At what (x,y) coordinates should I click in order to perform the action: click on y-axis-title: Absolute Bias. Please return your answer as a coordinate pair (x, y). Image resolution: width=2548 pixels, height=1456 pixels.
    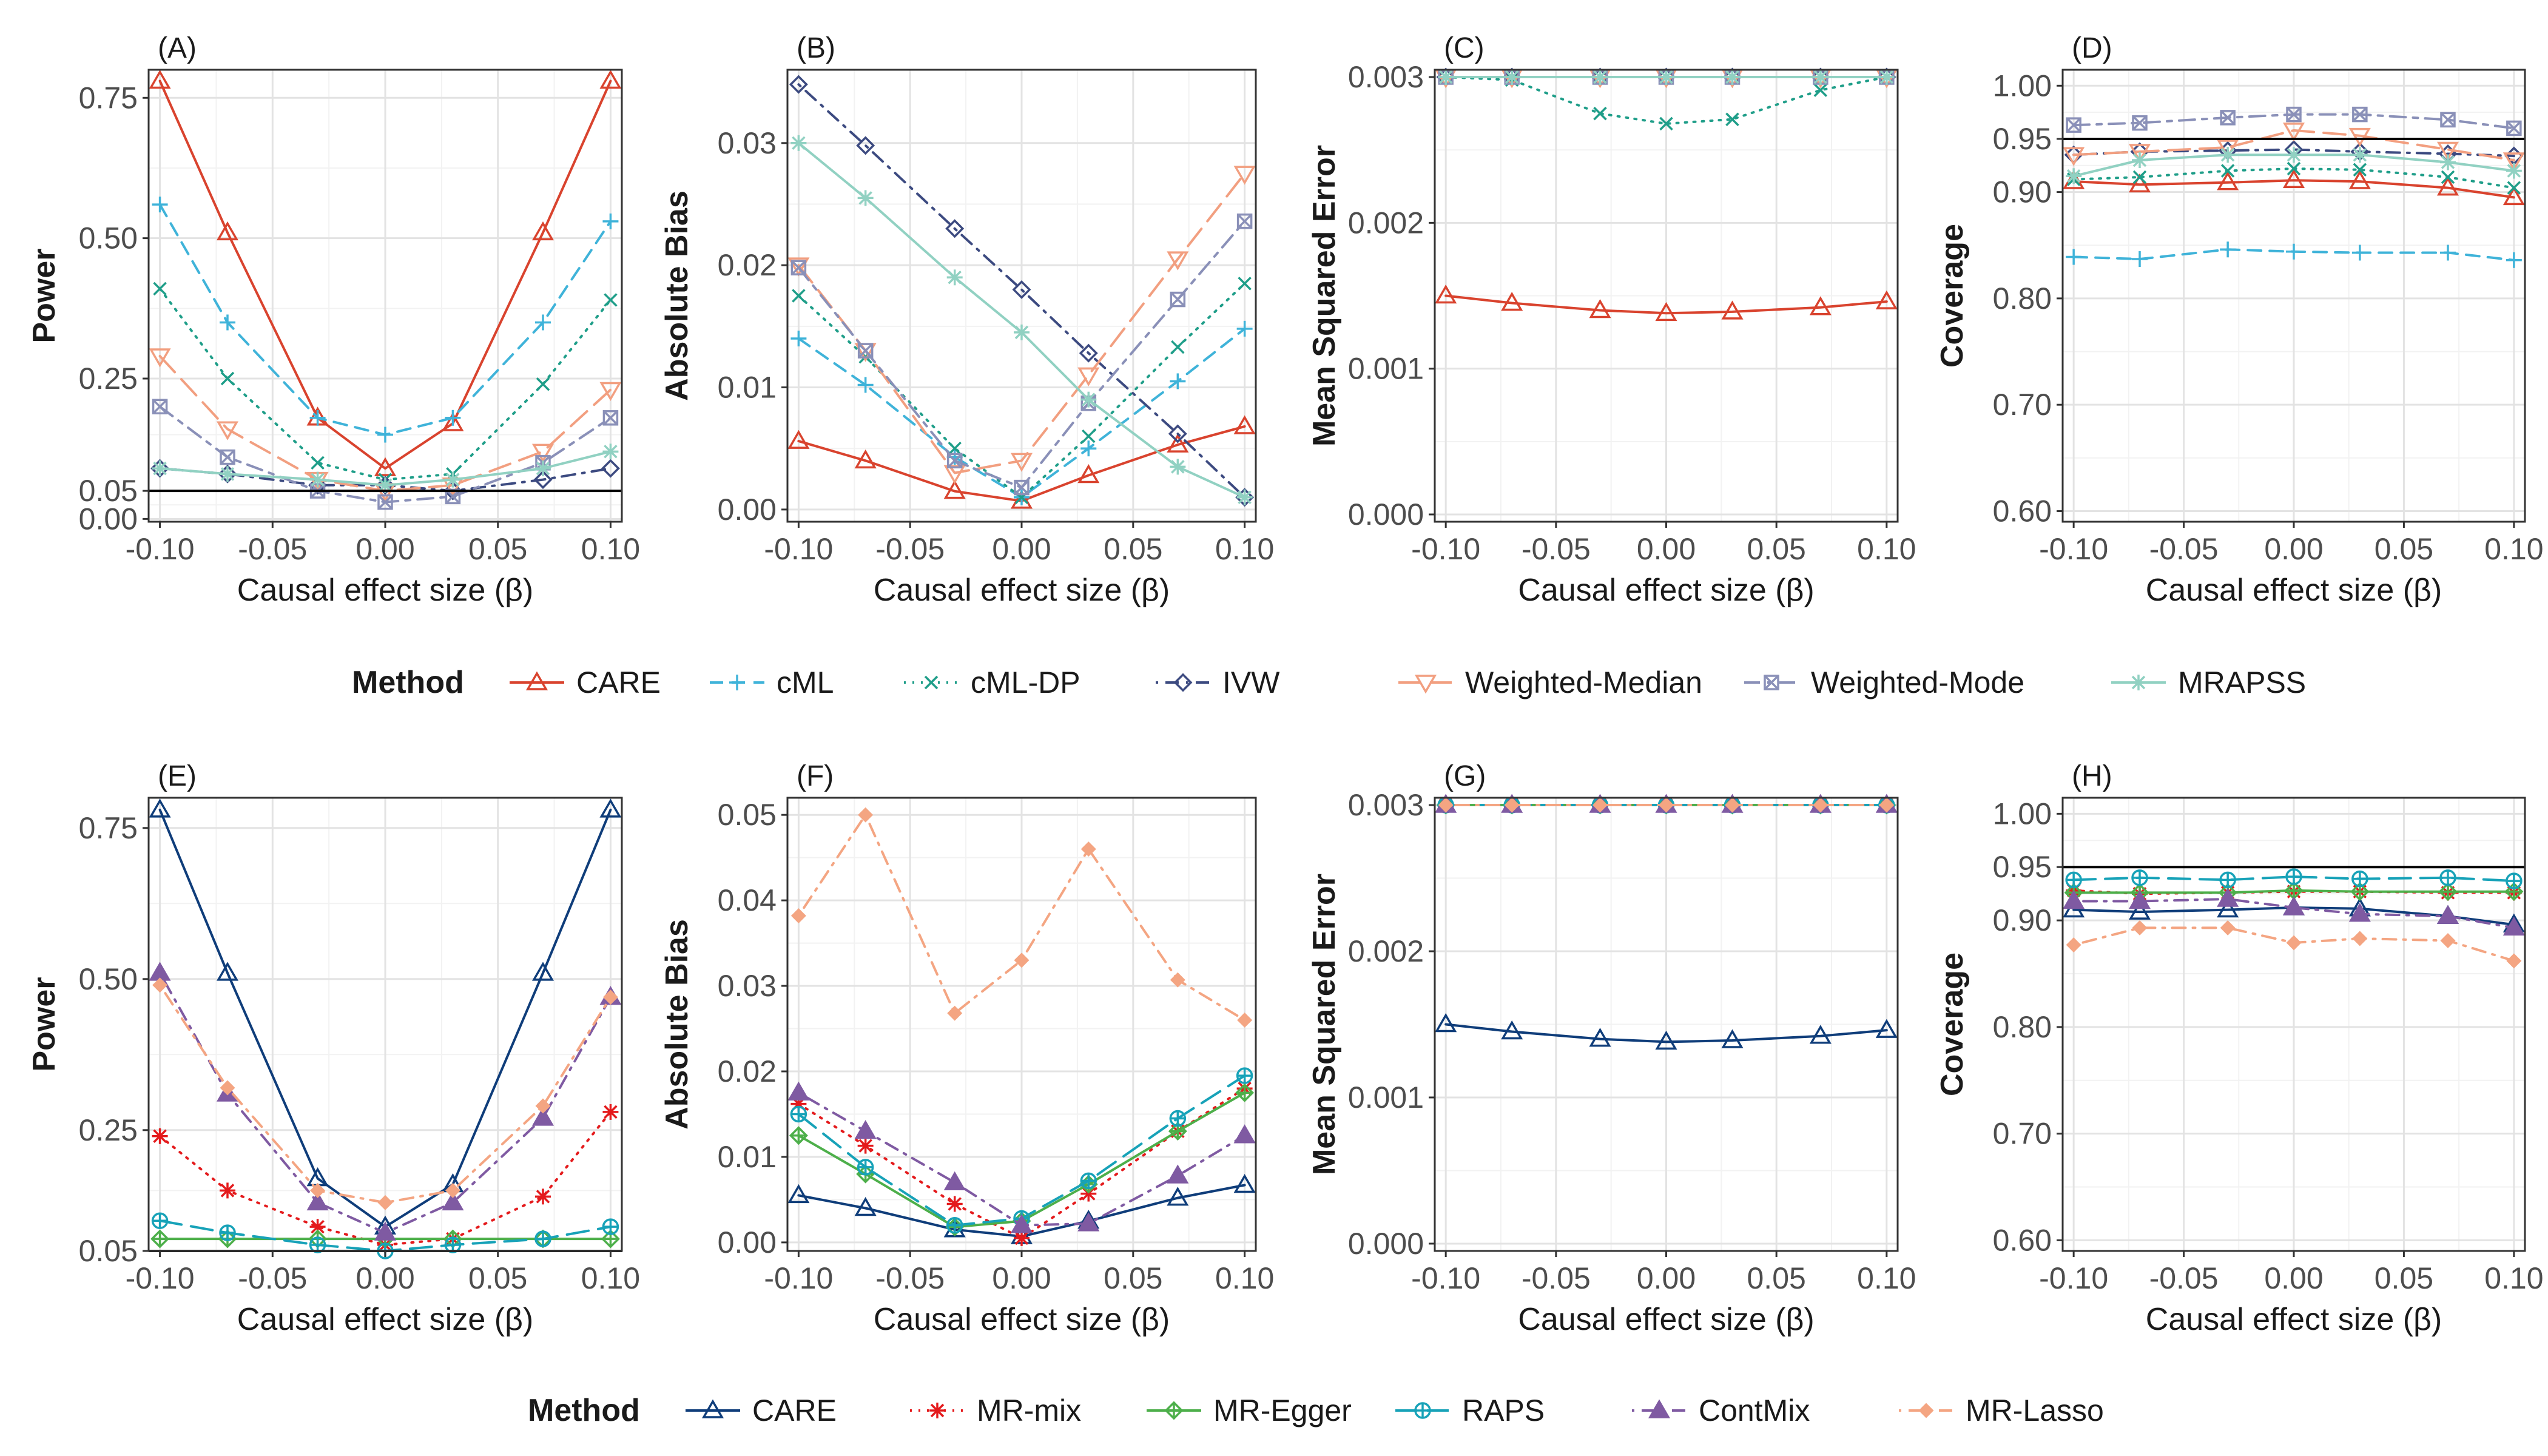
    Looking at the image, I should click on (677, 1024).